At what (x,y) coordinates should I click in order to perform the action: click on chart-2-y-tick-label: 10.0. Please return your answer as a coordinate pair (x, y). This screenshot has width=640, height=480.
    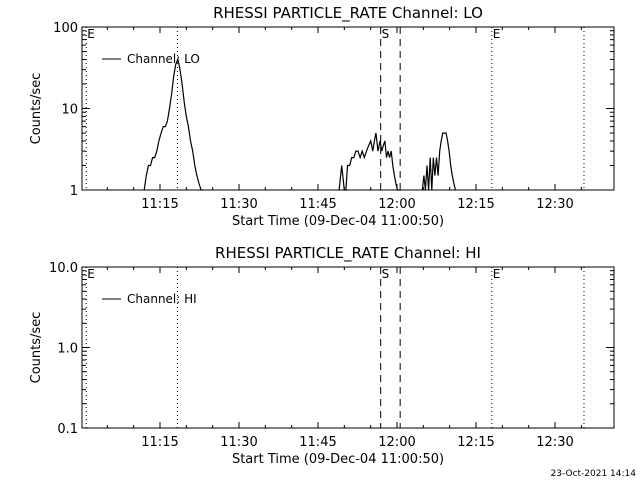
    Looking at the image, I should click on (63, 268).